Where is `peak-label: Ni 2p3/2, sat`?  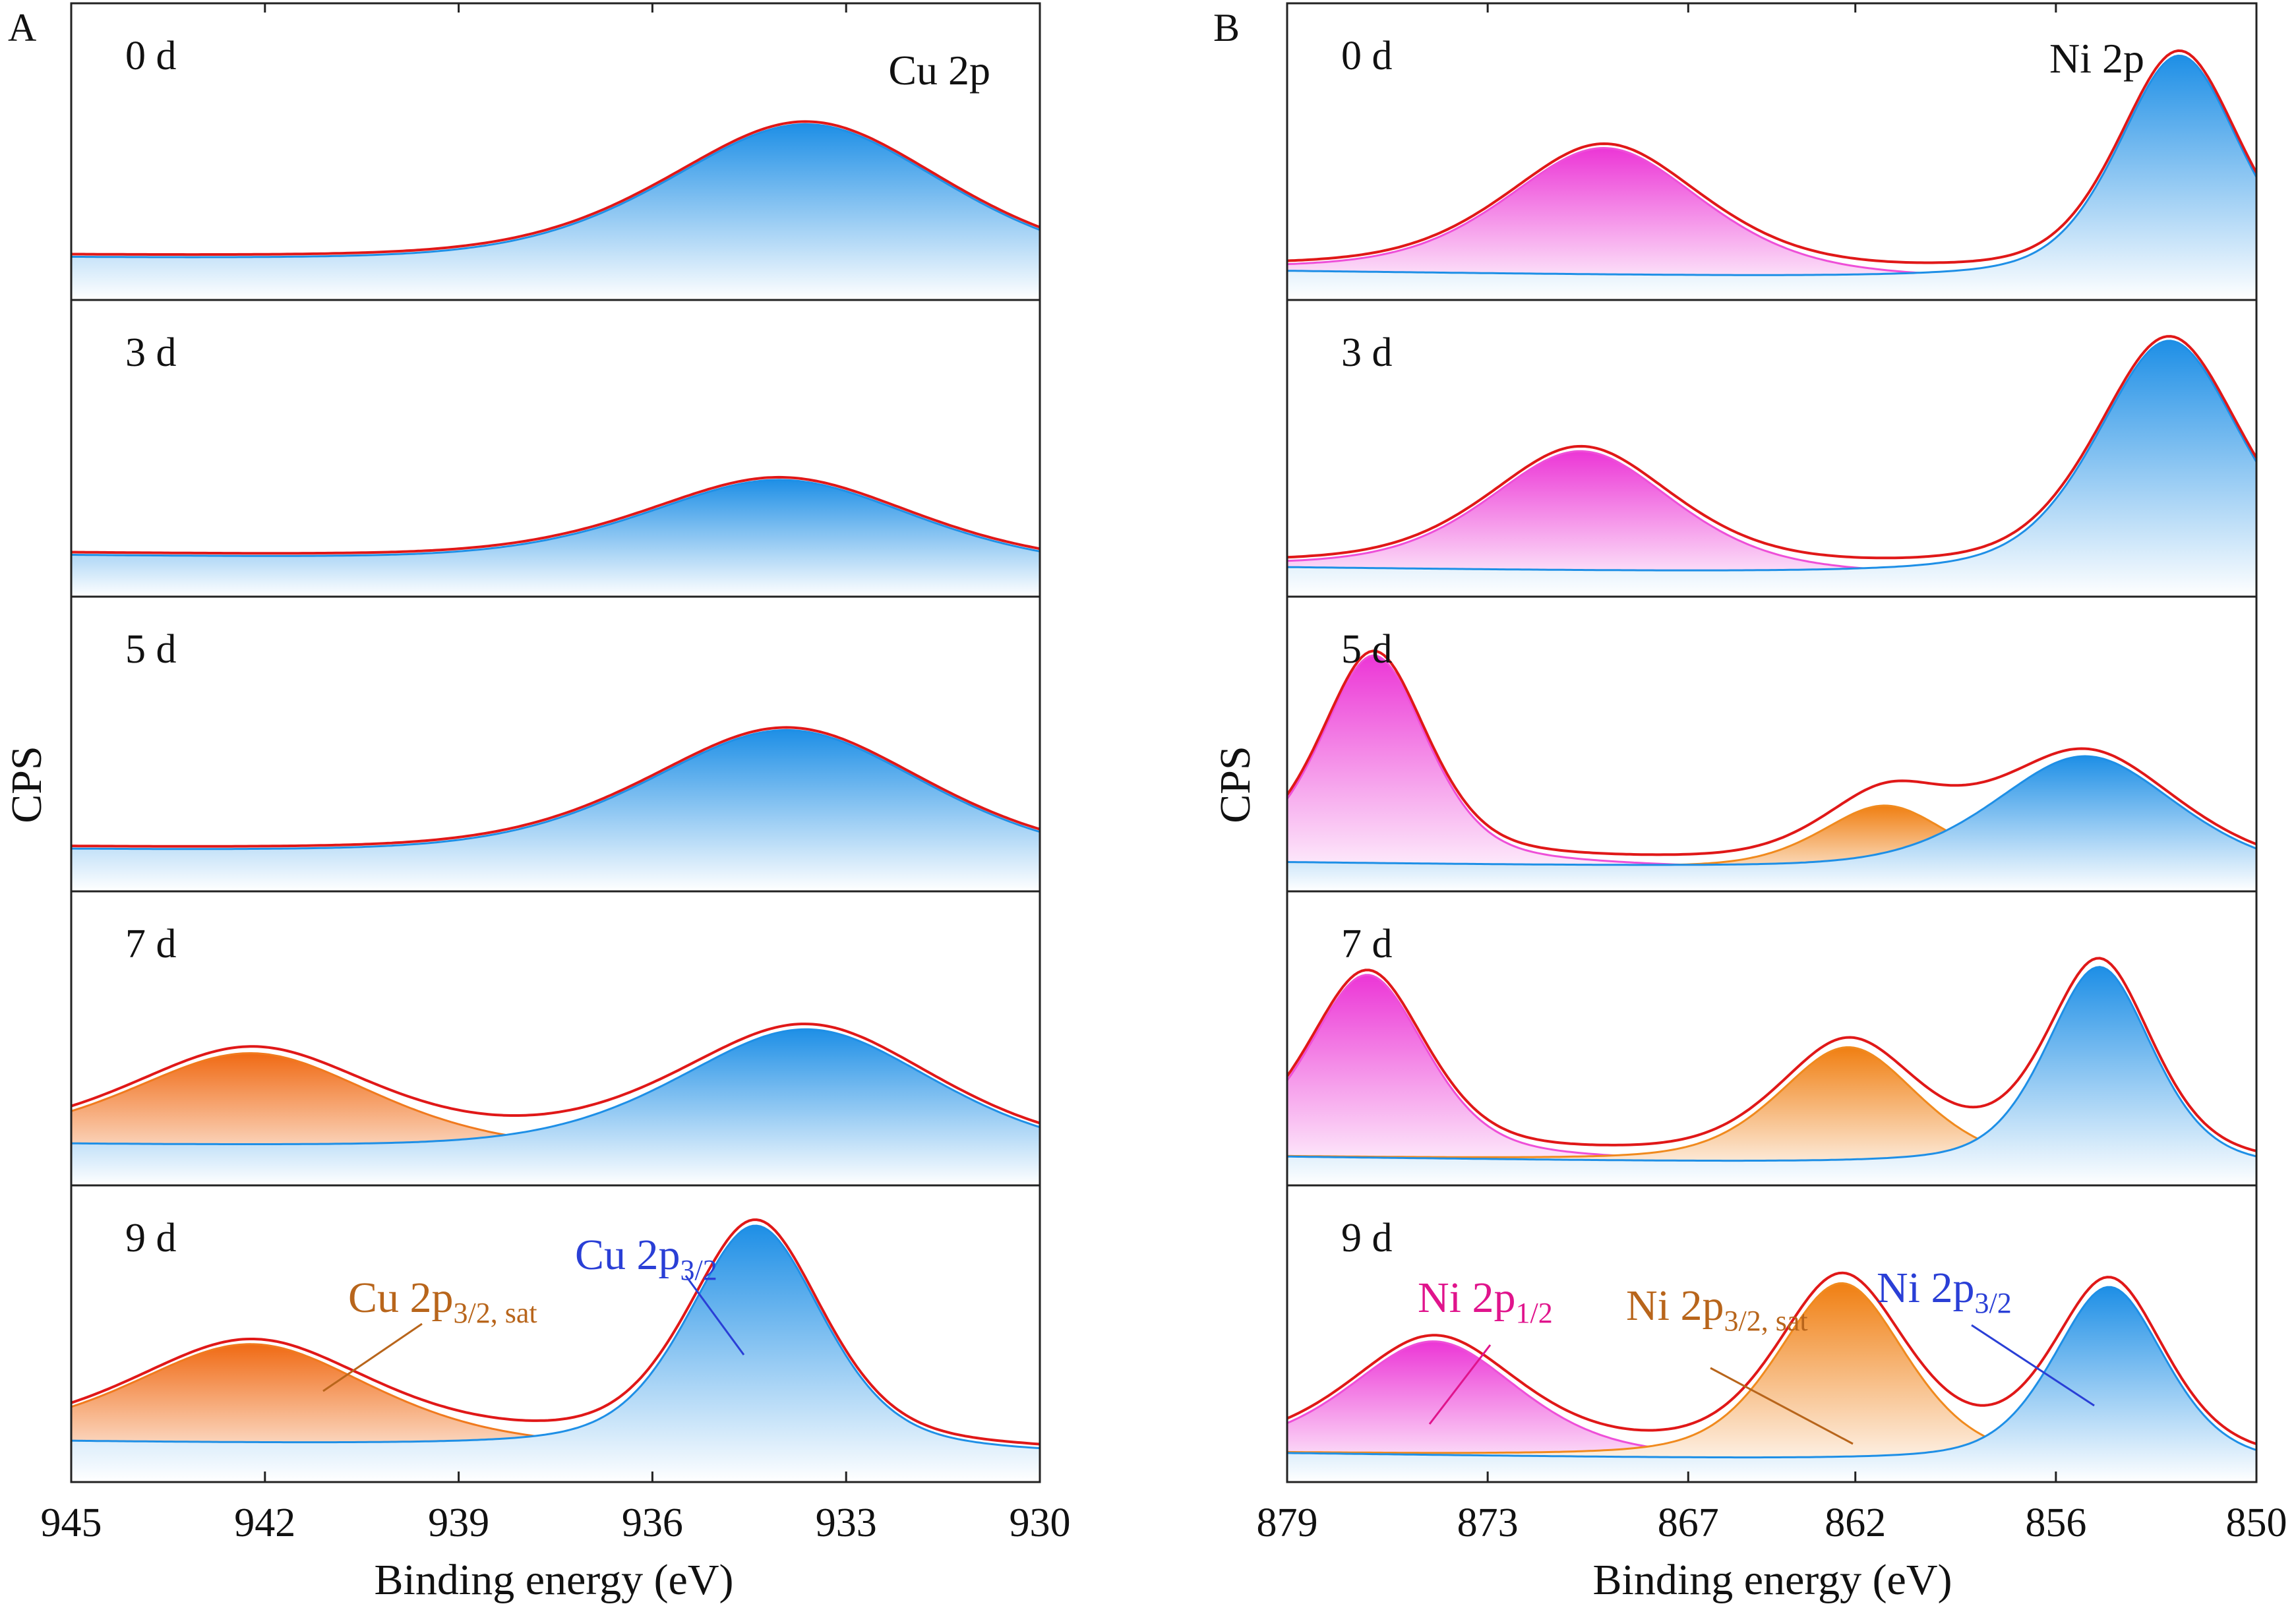
peak-label: Ni 2p3/2, sat is located at coordinates (1717, 1310).